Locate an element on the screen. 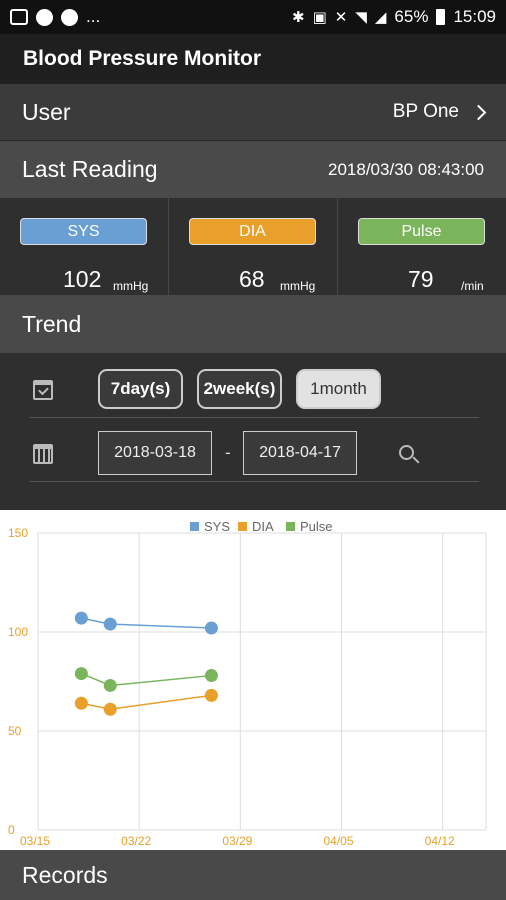 The height and width of the screenshot is (900, 506). pulse-value: 79 is located at coordinates (421, 279).